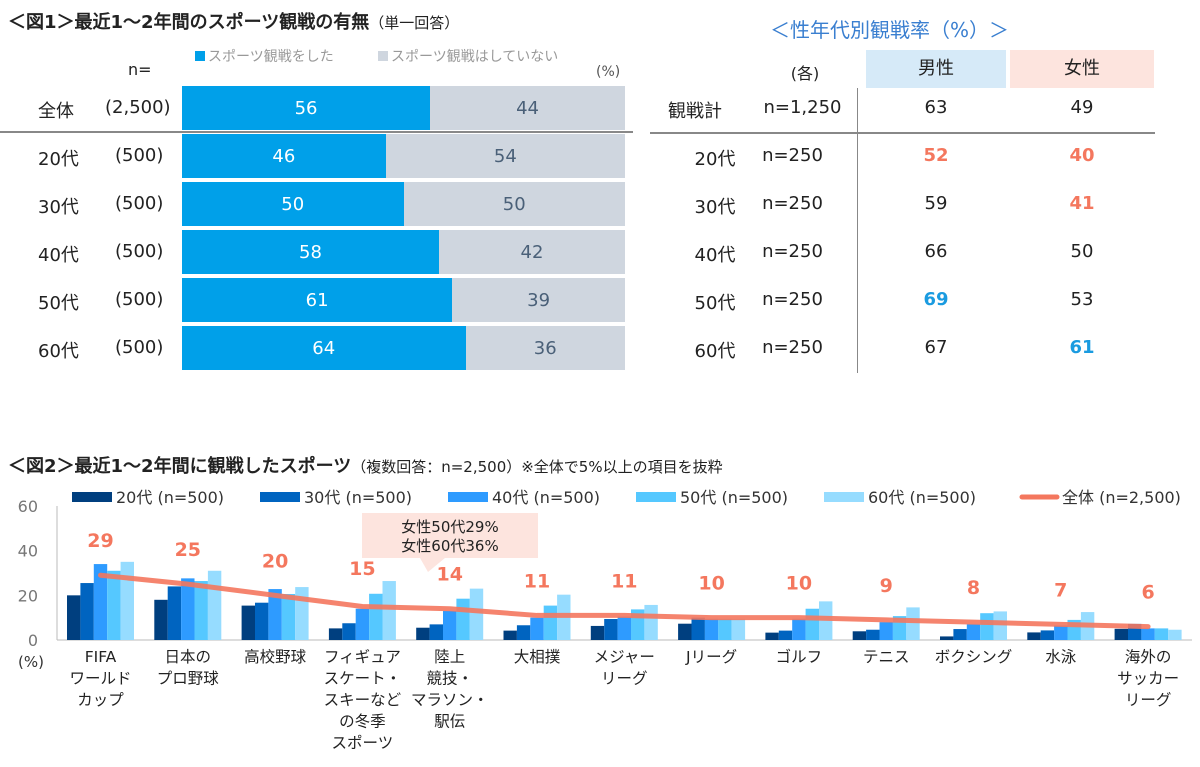 The width and height of the screenshot is (1200, 767). Describe the element at coordinates (449, 527) in the screenshot. I see `annotation-text: 女性50代29%` at that location.